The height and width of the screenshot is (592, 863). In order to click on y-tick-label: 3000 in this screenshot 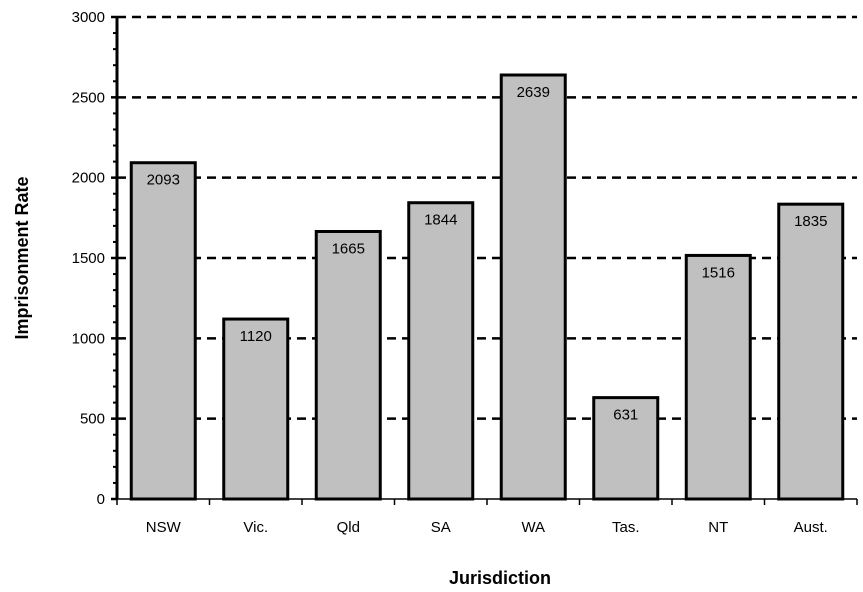, I will do `click(88, 17)`.